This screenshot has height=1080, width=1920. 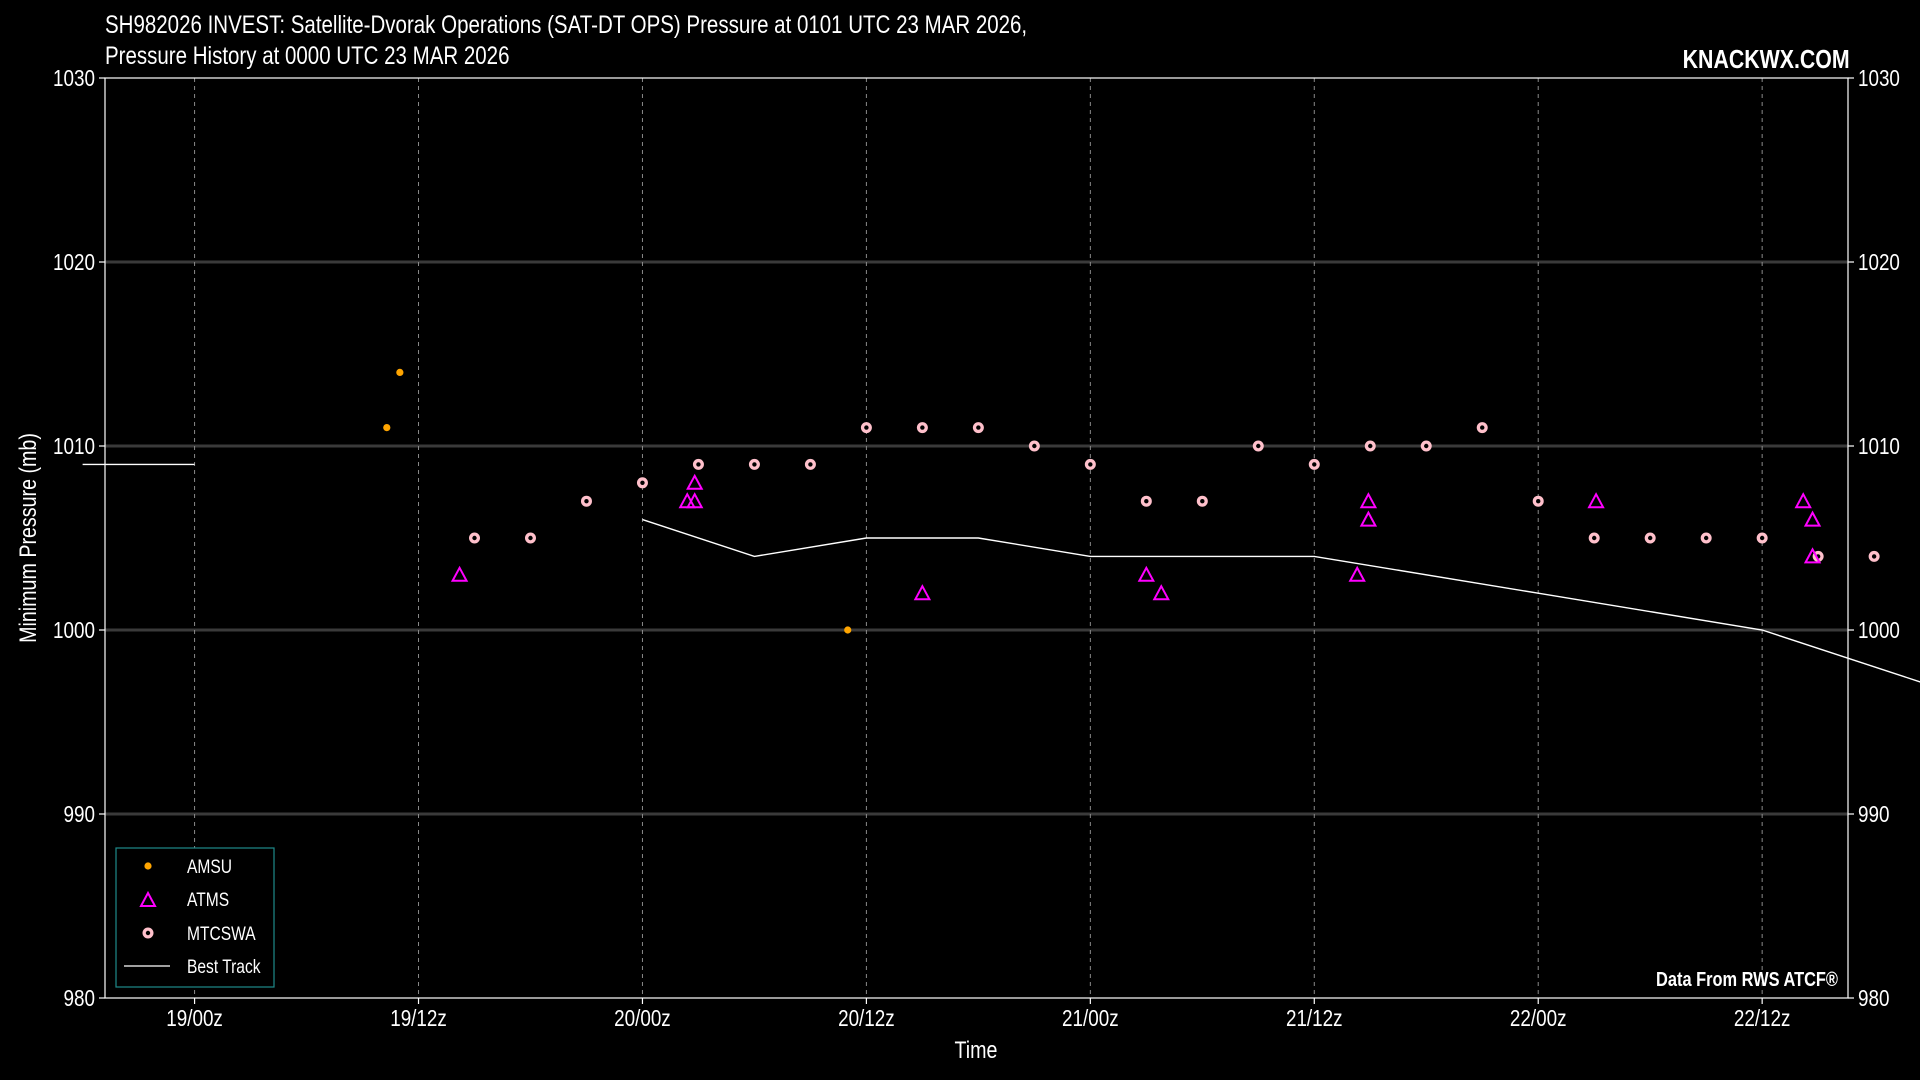 What do you see at coordinates (1879, 446) in the screenshot?
I see `y-tick-label-right: 1010` at bounding box center [1879, 446].